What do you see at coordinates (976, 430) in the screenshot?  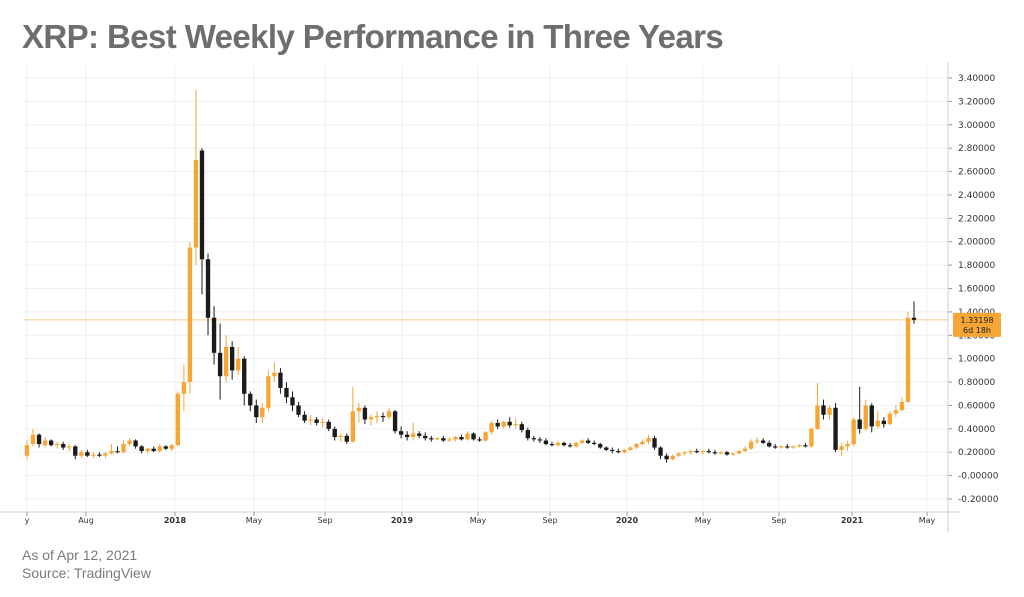 I see `y-tick-label: 0.40000` at bounding box center [976, 430].